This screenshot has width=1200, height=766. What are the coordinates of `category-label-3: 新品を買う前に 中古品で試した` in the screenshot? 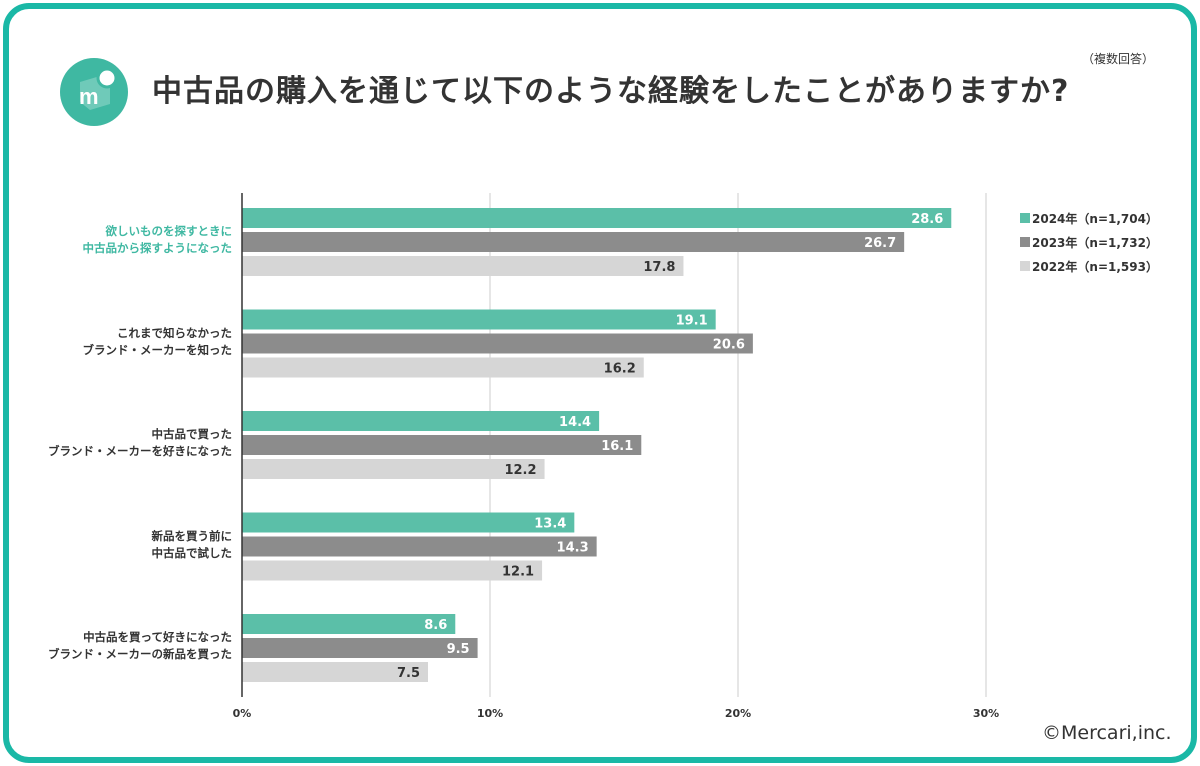 It's located at (117, 545).